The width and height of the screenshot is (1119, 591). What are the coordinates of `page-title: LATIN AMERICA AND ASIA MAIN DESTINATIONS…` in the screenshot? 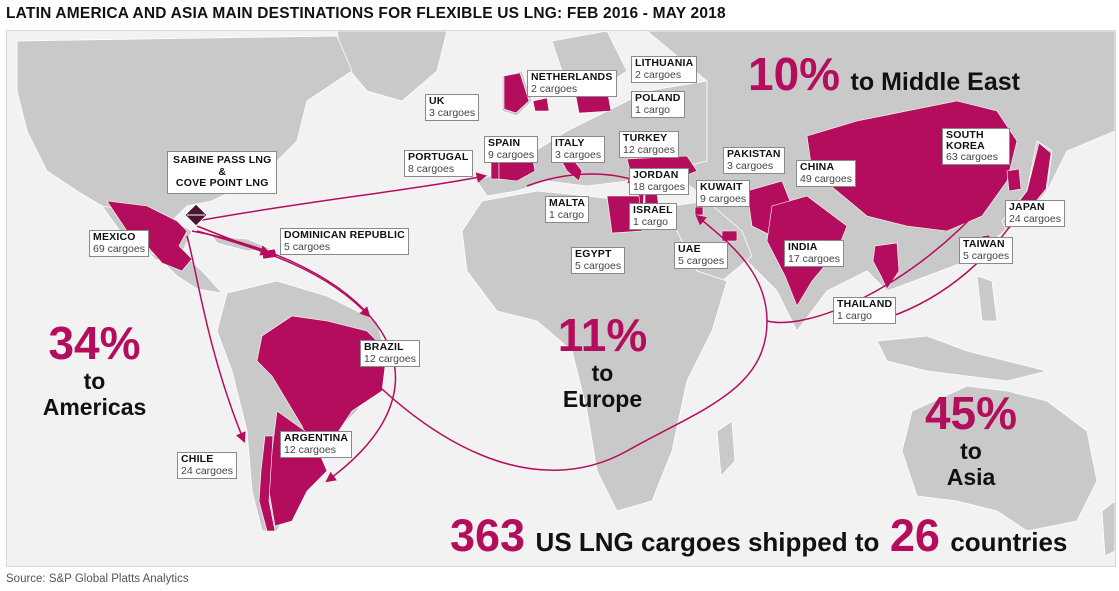 It's located at (366, 13).